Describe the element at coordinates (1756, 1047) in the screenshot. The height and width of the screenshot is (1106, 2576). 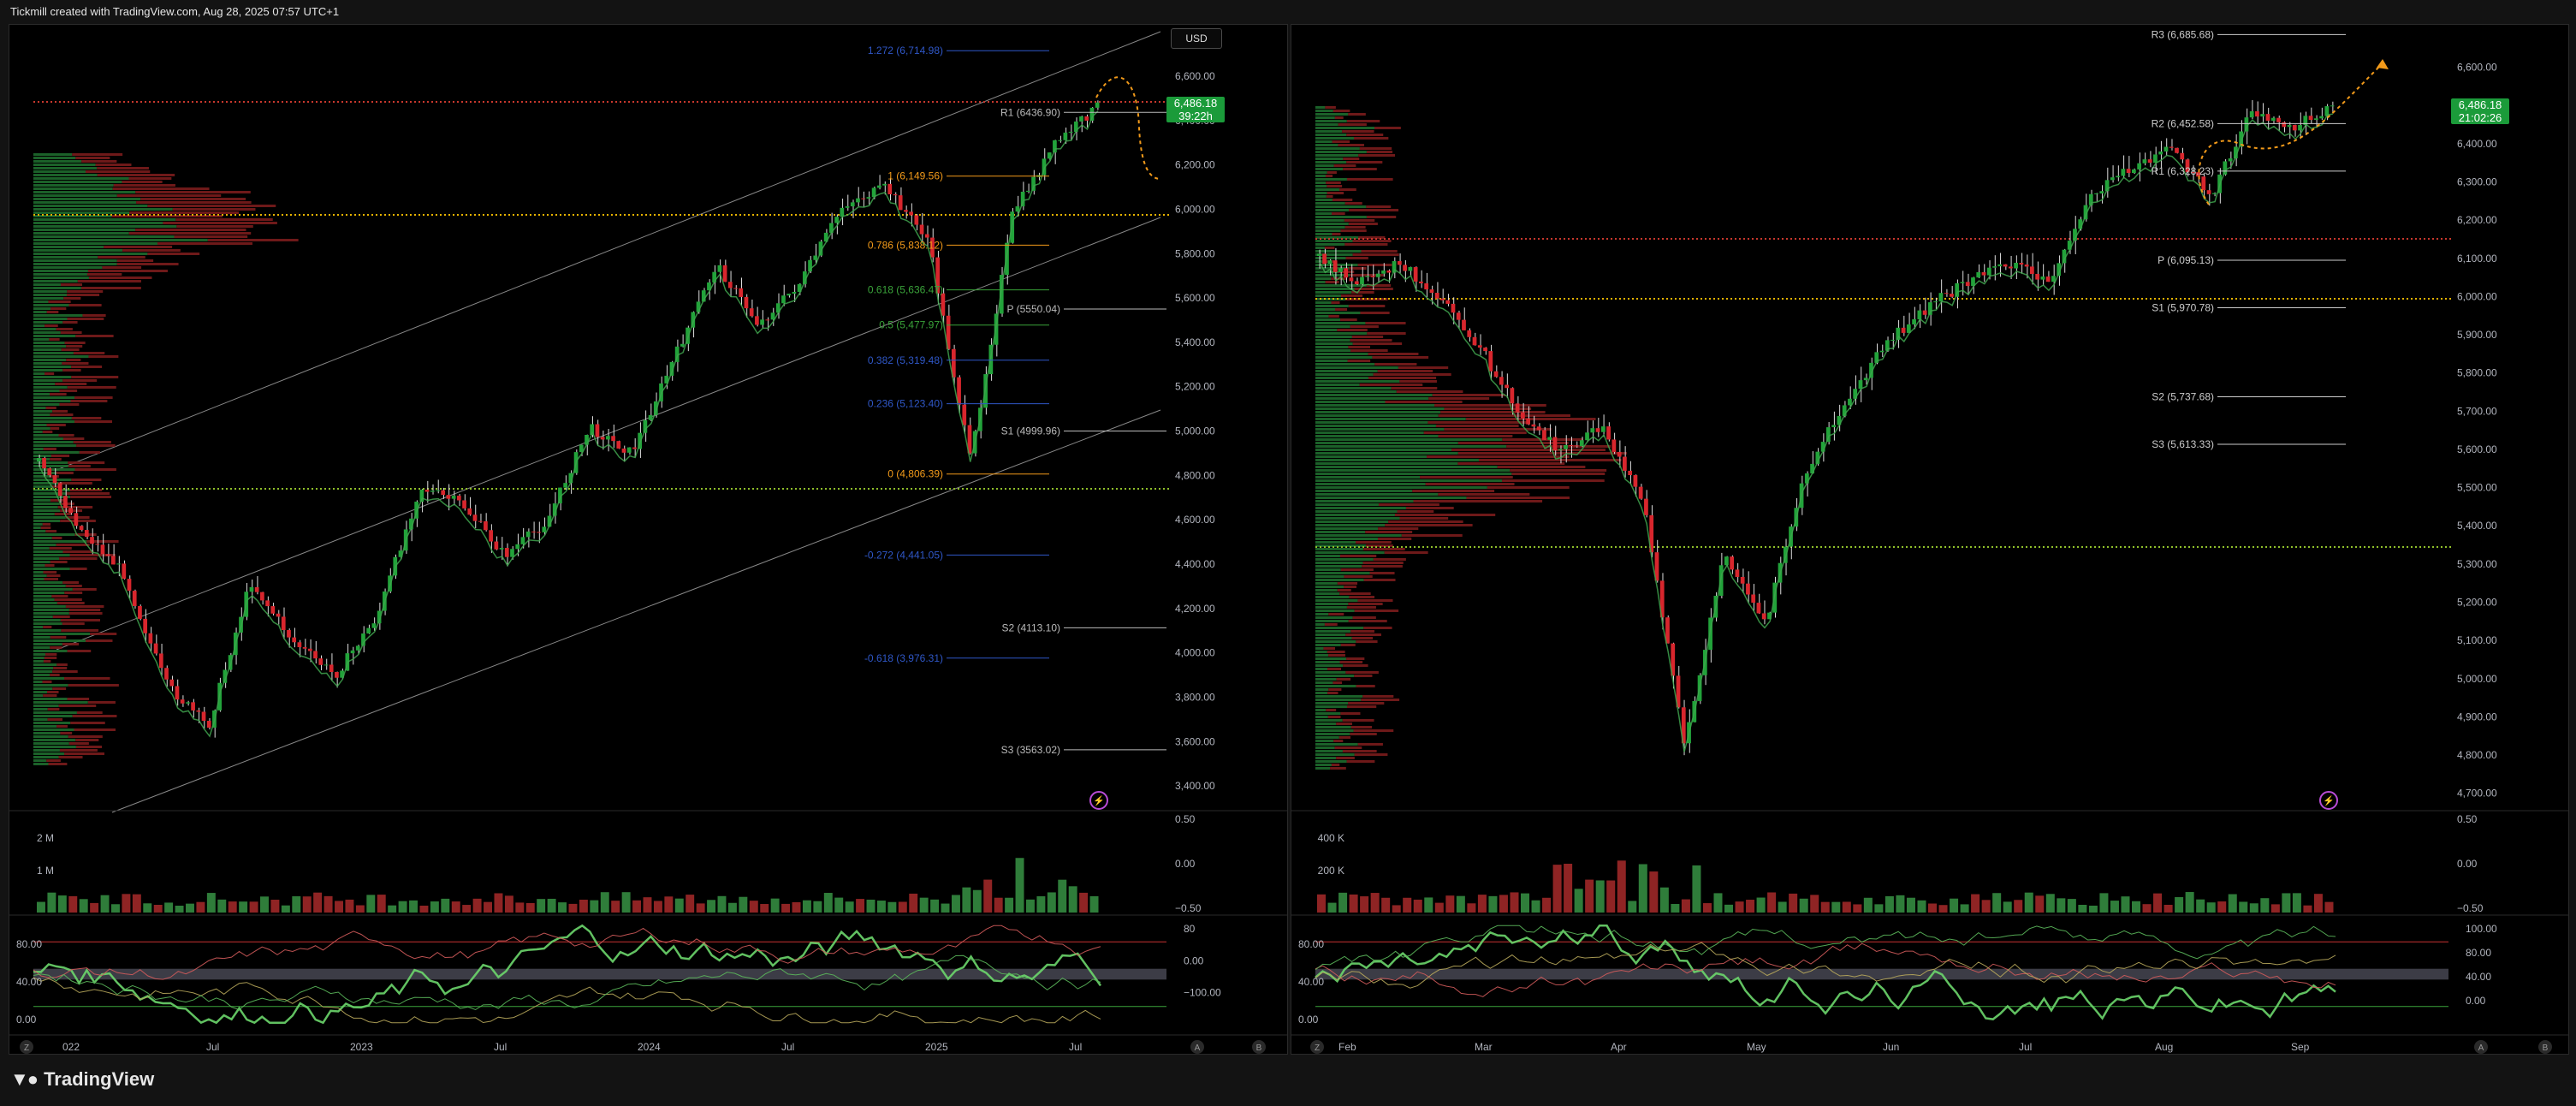
I see `time-axis-label: May` at that location.